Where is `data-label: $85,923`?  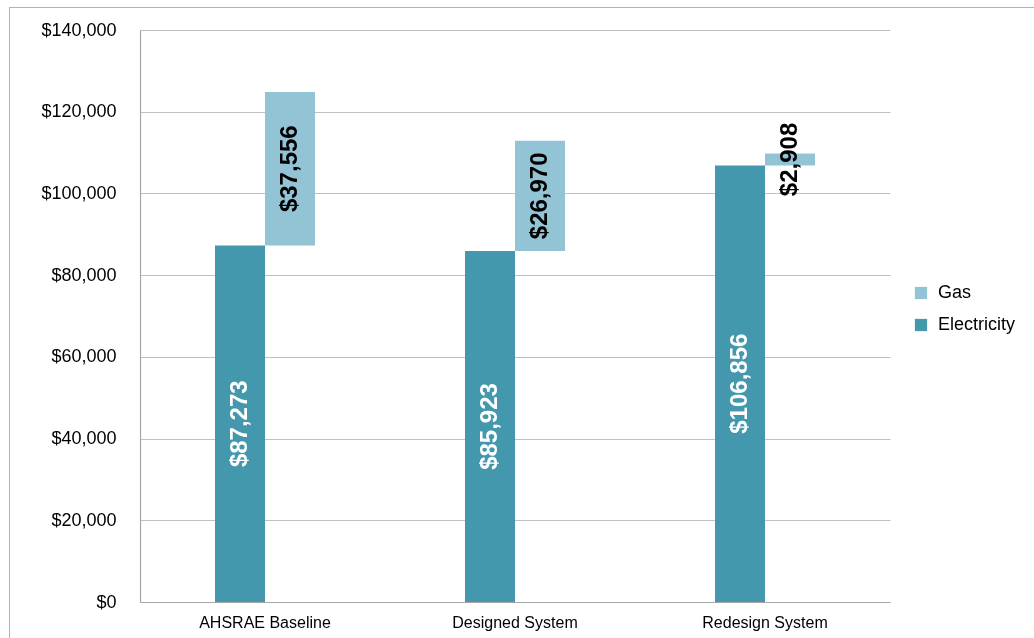 data-label: $85,923 is located at coordinates (488, 426).